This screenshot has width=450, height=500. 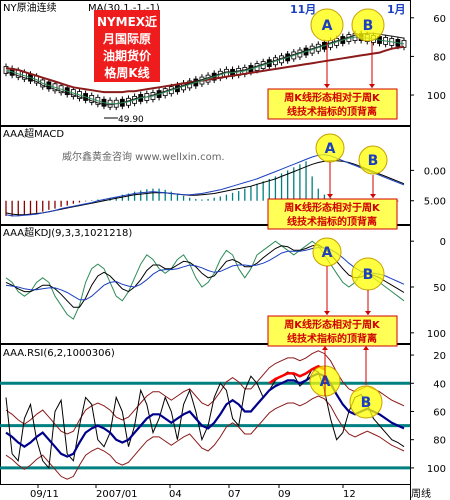 I want to click on macd-marker-b: B, so click(x=373, y=160).